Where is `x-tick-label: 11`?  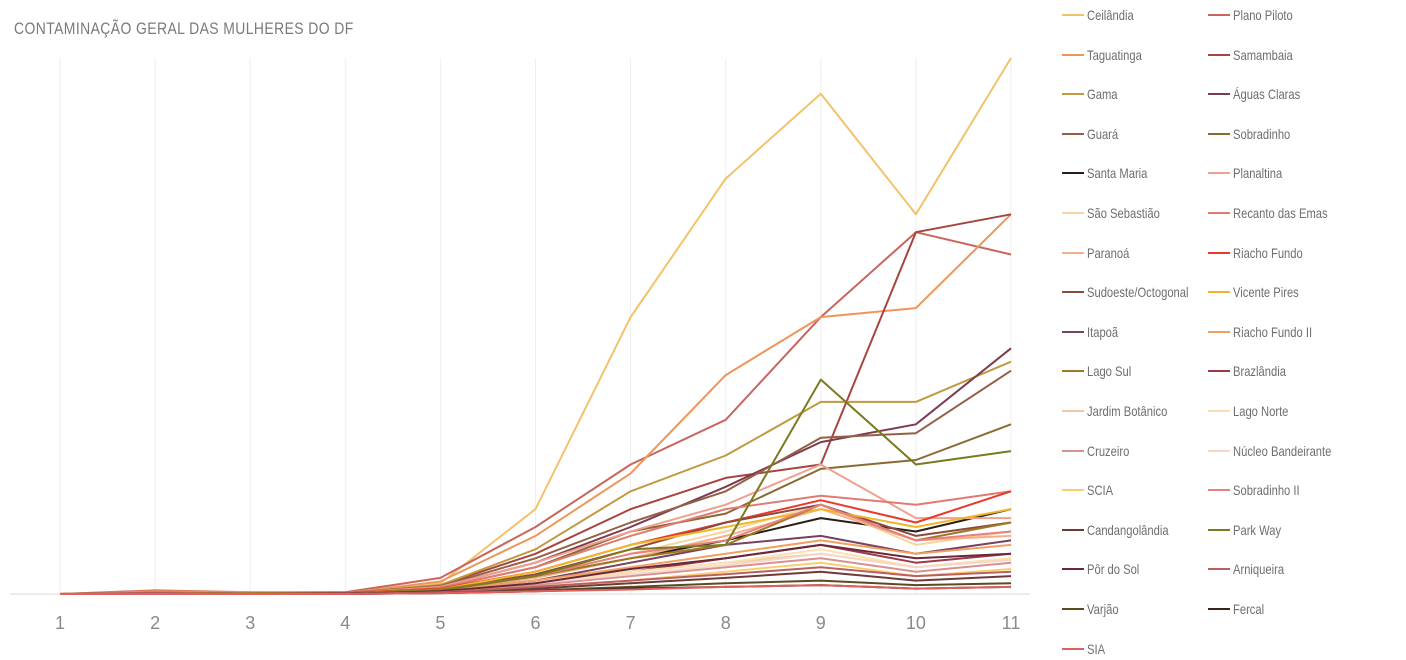 x-tick-label: 11 is located at coordinates (1011, 623).